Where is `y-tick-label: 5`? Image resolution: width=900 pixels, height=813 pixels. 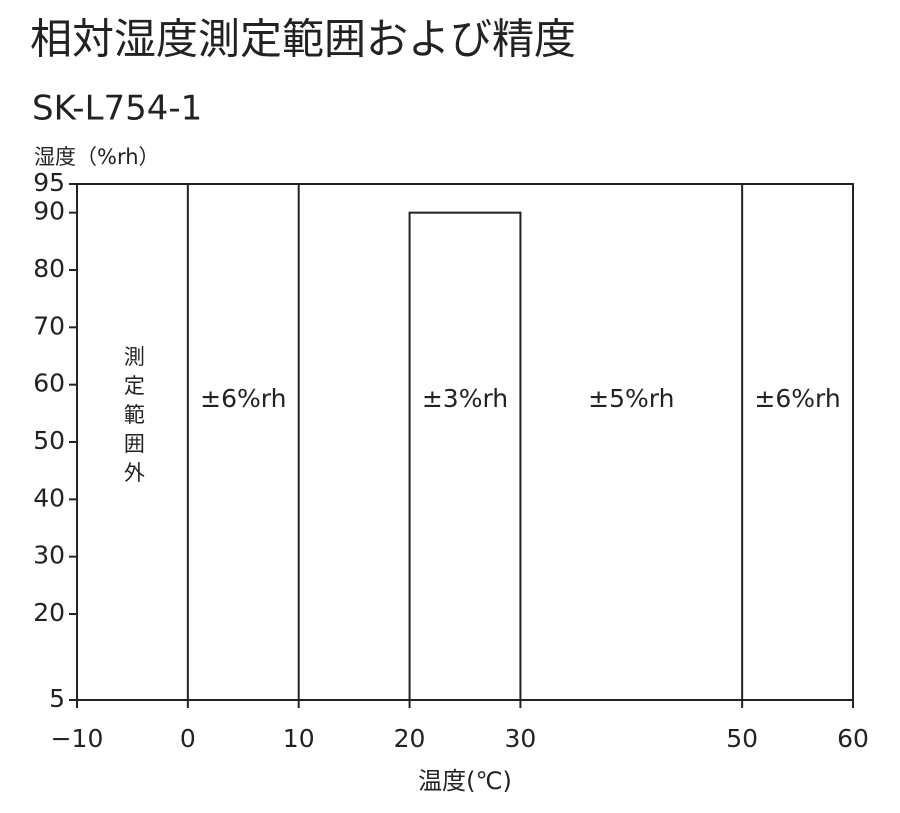 y-tick-label: 5 is located at coordinates (57, 698).